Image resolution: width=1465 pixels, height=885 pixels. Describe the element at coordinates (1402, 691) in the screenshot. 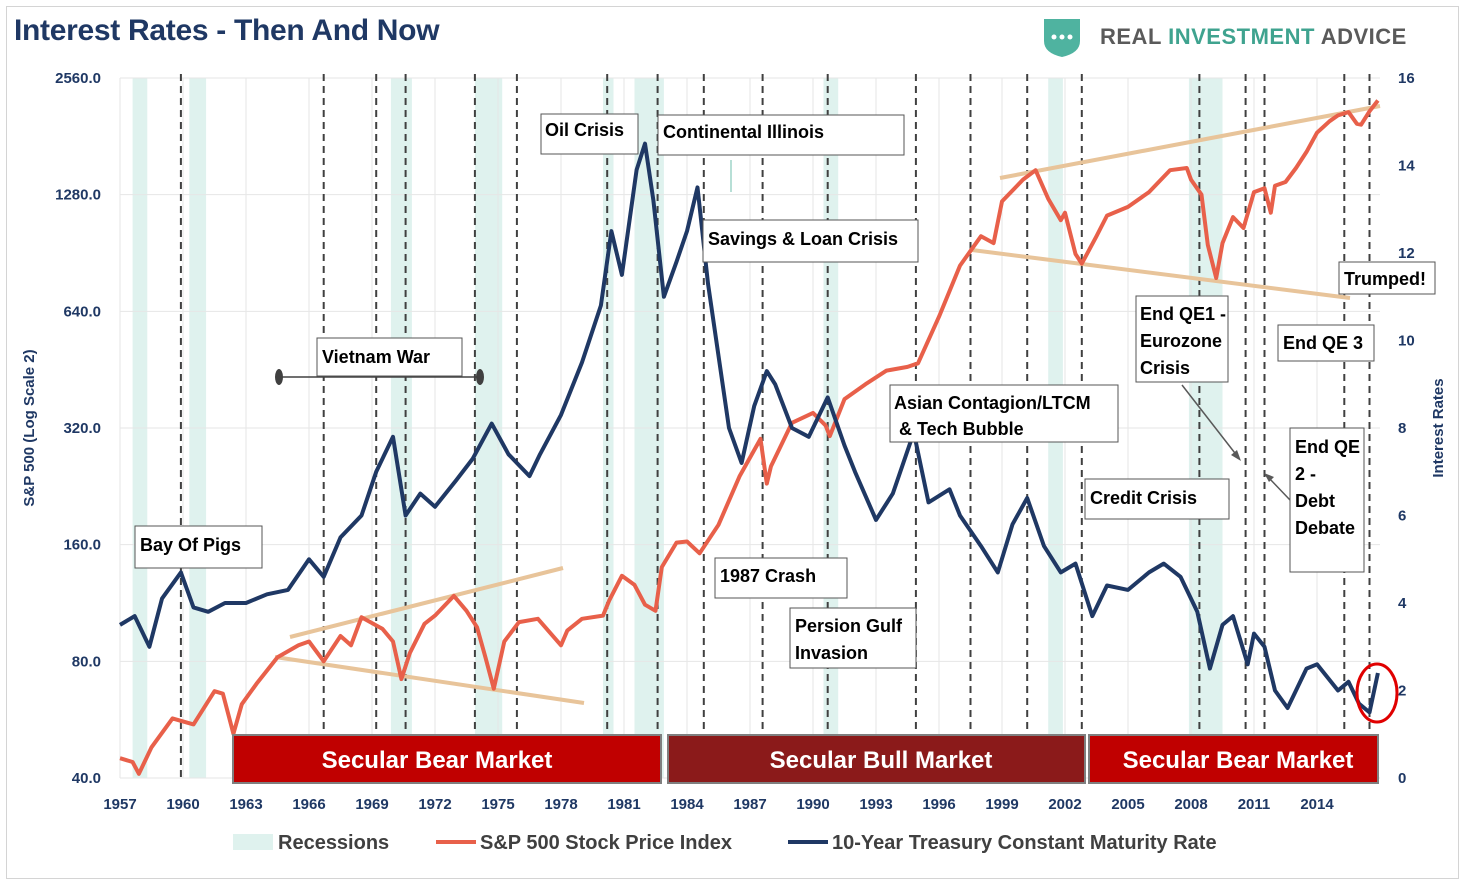

I see `y-right-tick-label: 2` at that location.